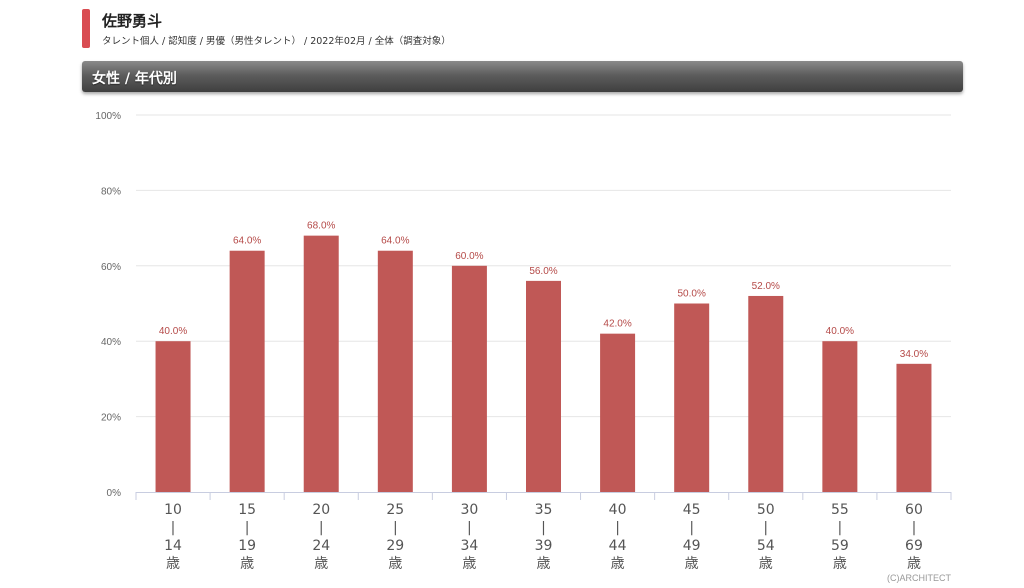 Image resolution: width=1024 pixels, height=588 pixels. Describe the element at coordinates (111, 267) in the screenshot. I see `y-tick-label: 60%` at that location.